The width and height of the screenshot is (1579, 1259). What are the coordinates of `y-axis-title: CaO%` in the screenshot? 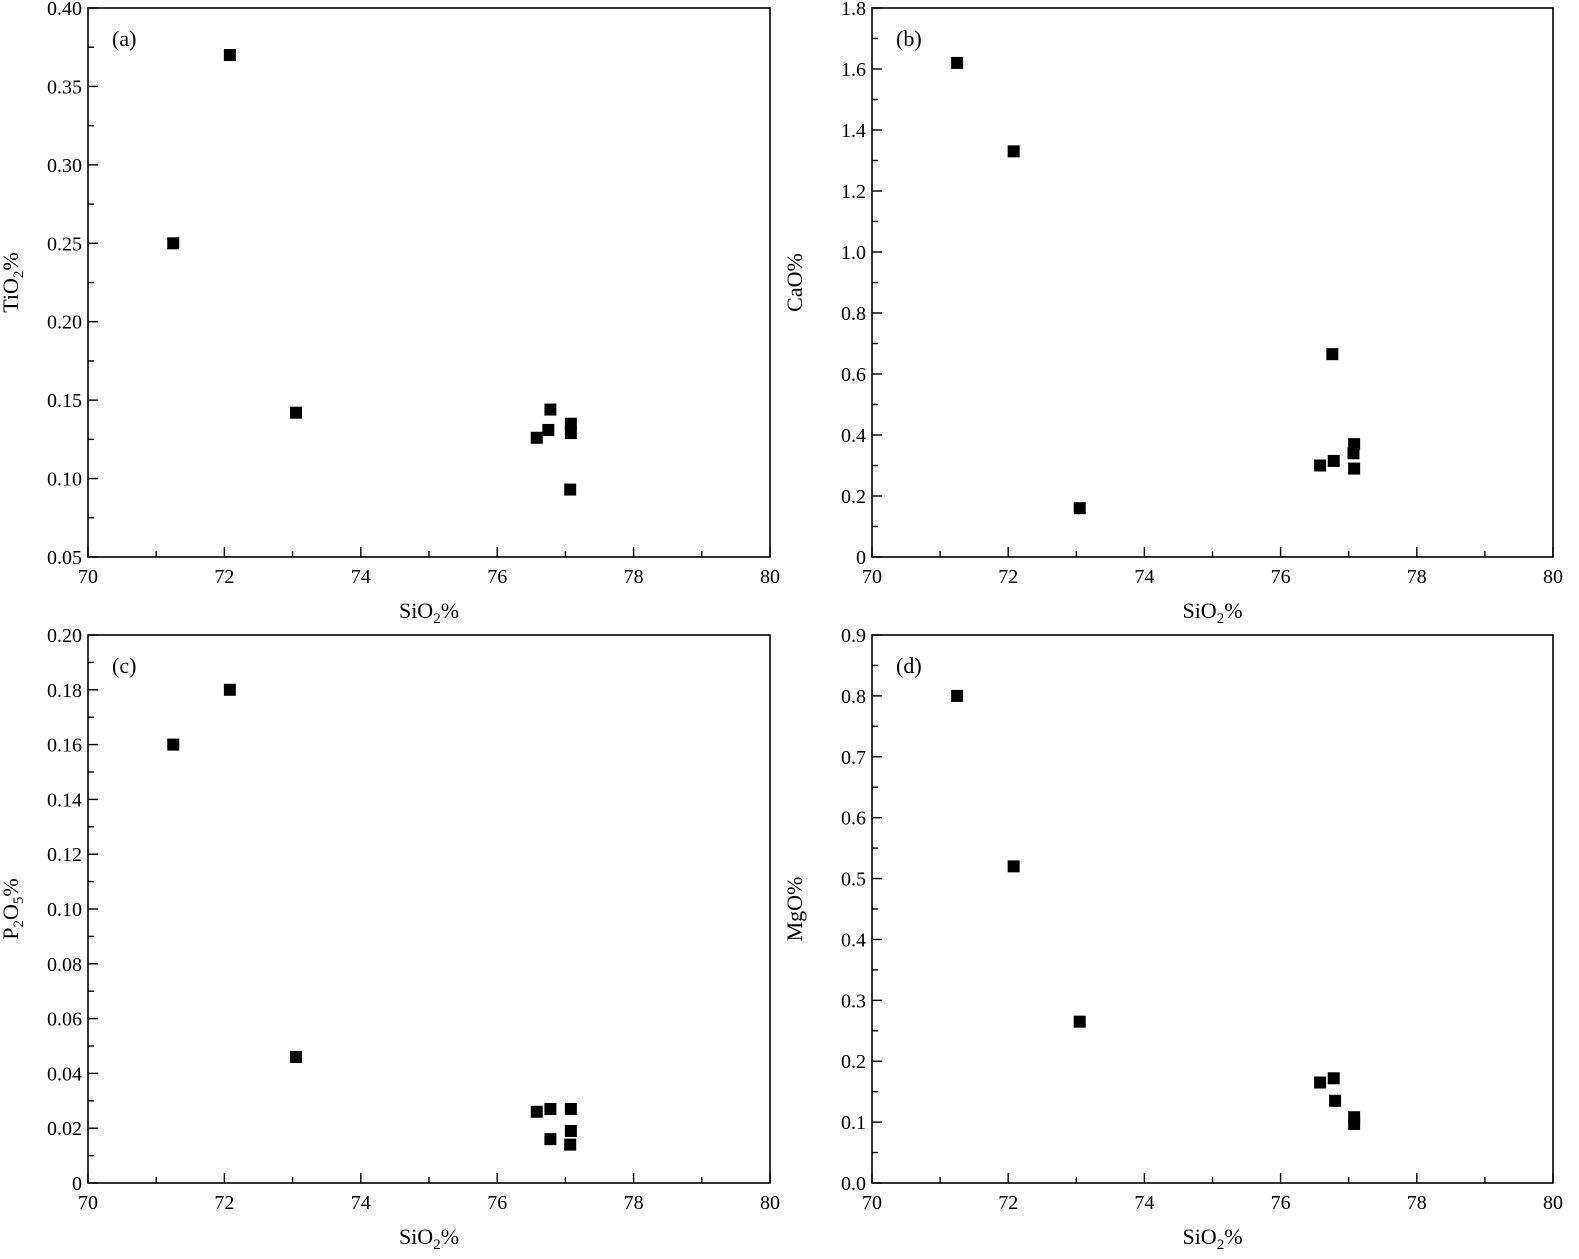 It's located at (794, 282).